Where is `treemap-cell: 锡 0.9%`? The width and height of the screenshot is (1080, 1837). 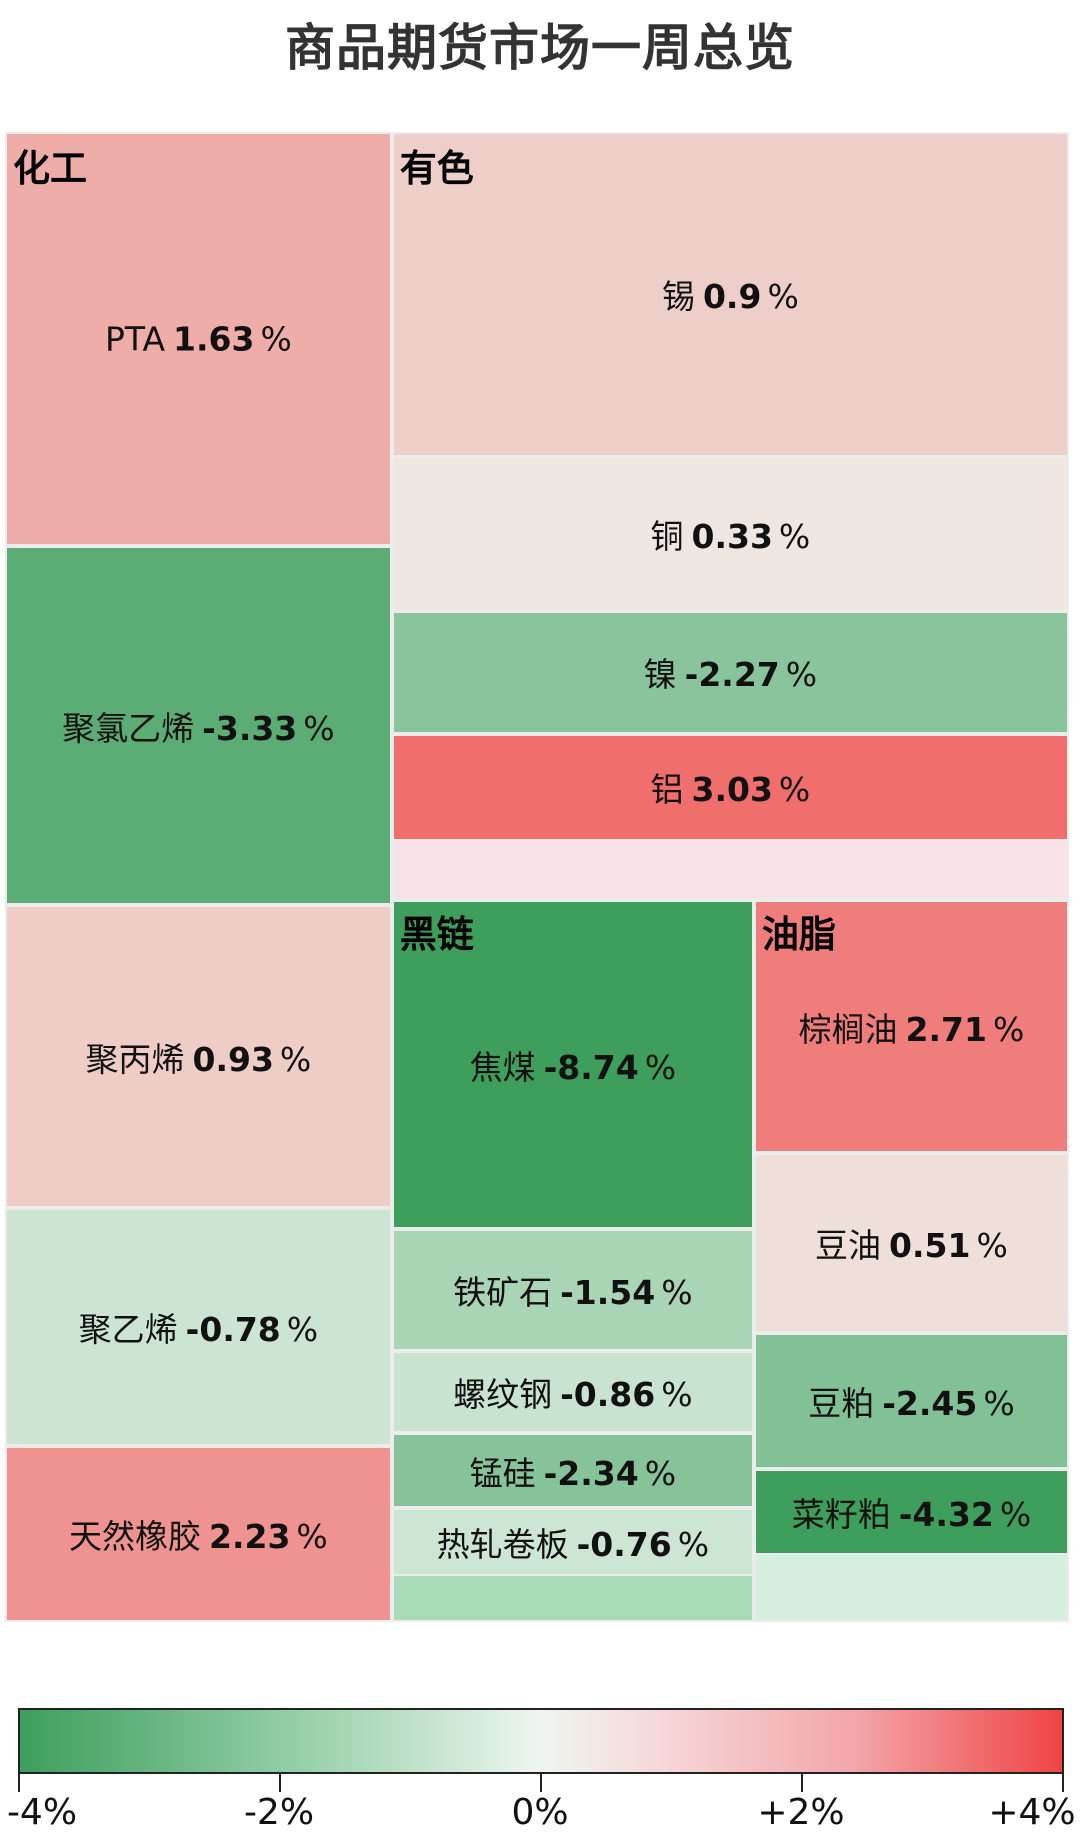
treemap-cell: 锡 0.9% is located at coordinates (730, 294).